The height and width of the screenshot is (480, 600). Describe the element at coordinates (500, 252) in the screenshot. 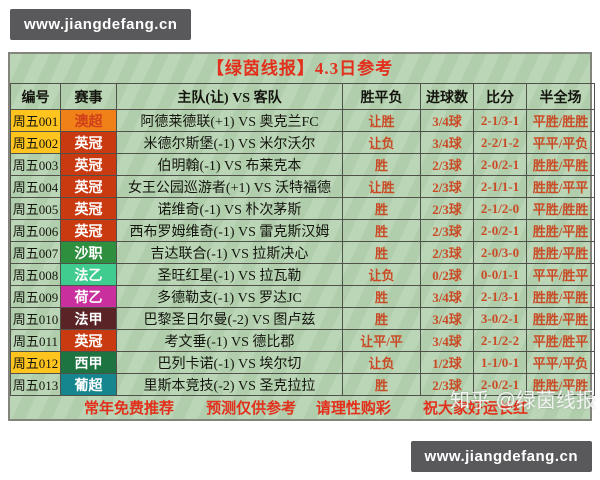

I see `score-prediction-cell: 2-0/3-0` at that location.